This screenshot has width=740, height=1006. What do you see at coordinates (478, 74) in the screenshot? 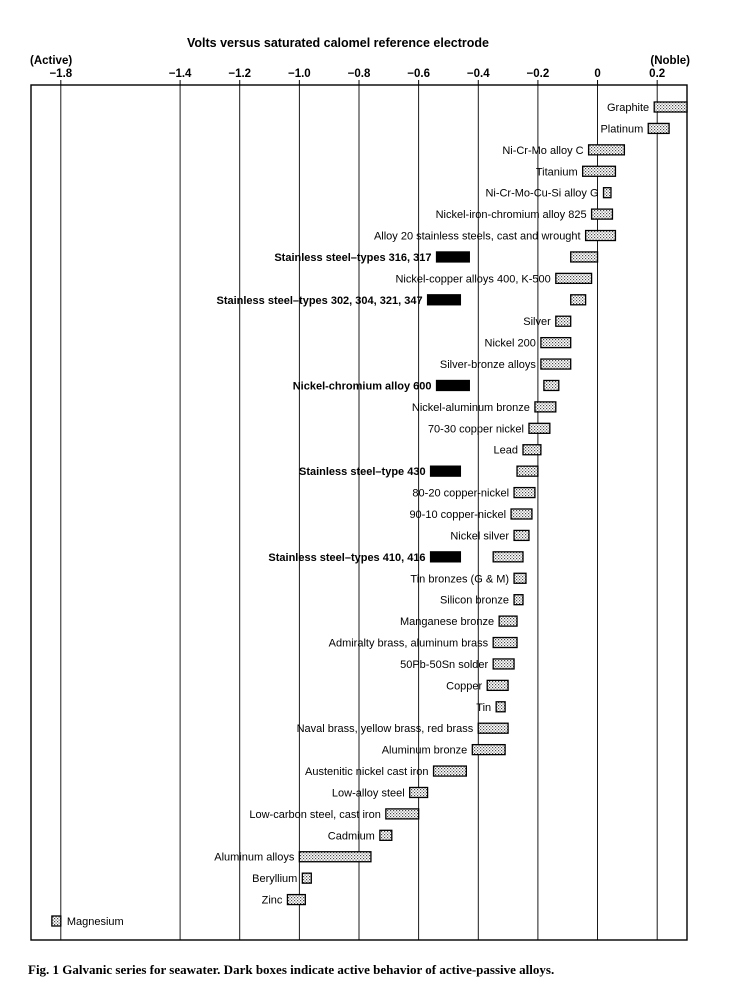
I see `tick-label: −0.4` at bounding box center [478, 74].